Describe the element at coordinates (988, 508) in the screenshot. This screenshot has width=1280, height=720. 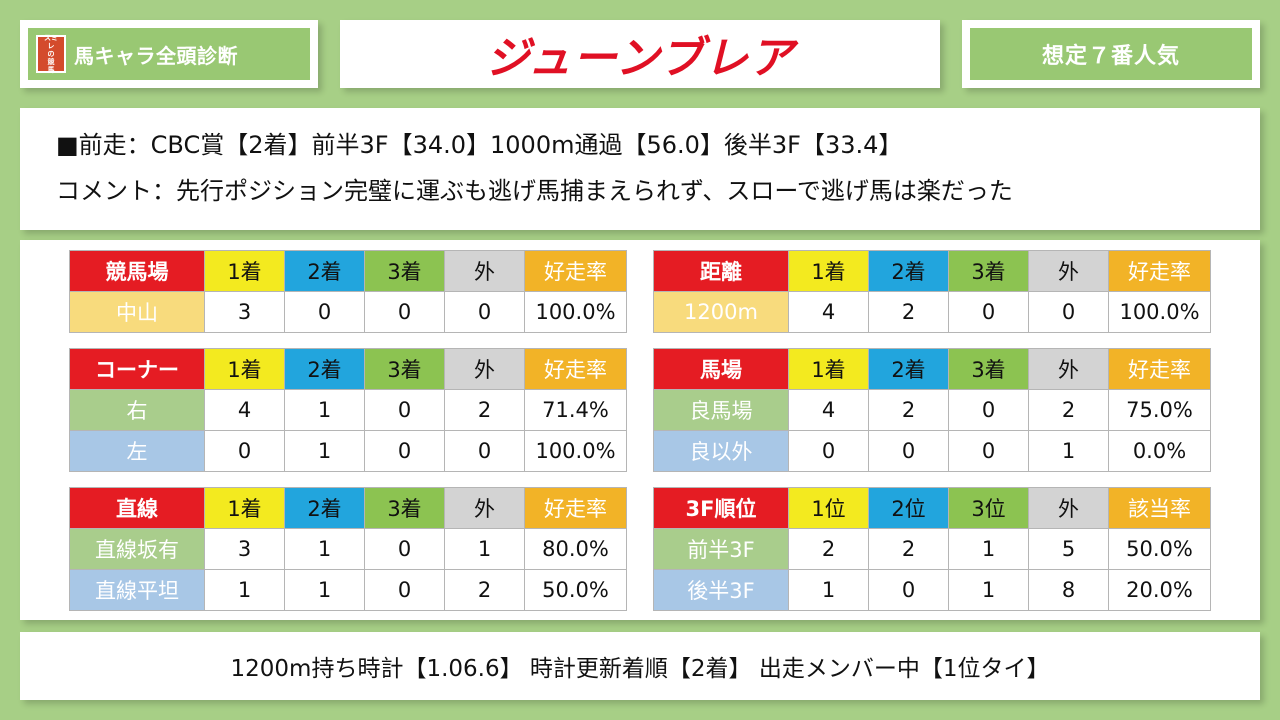
I see `table-header-cell: 3位` at that location.